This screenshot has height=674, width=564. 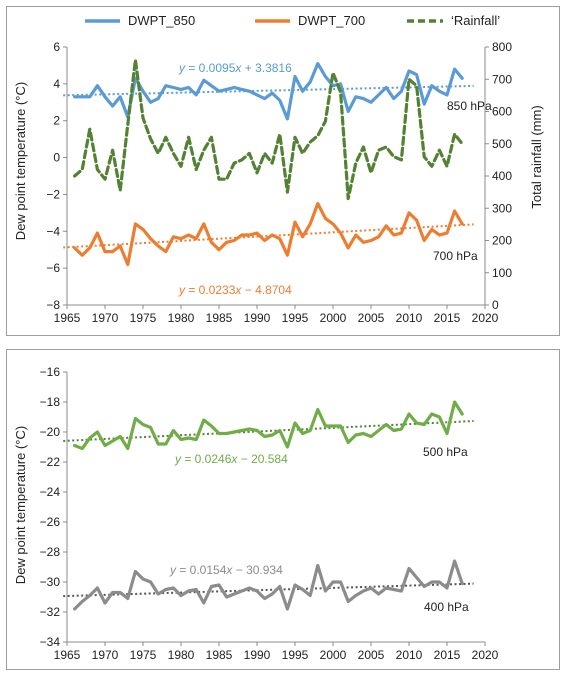 What do you see at coordinates (502, 47) in the screenshot?
I see `y2-tick-label: 800` at bounding box center [502, 47].